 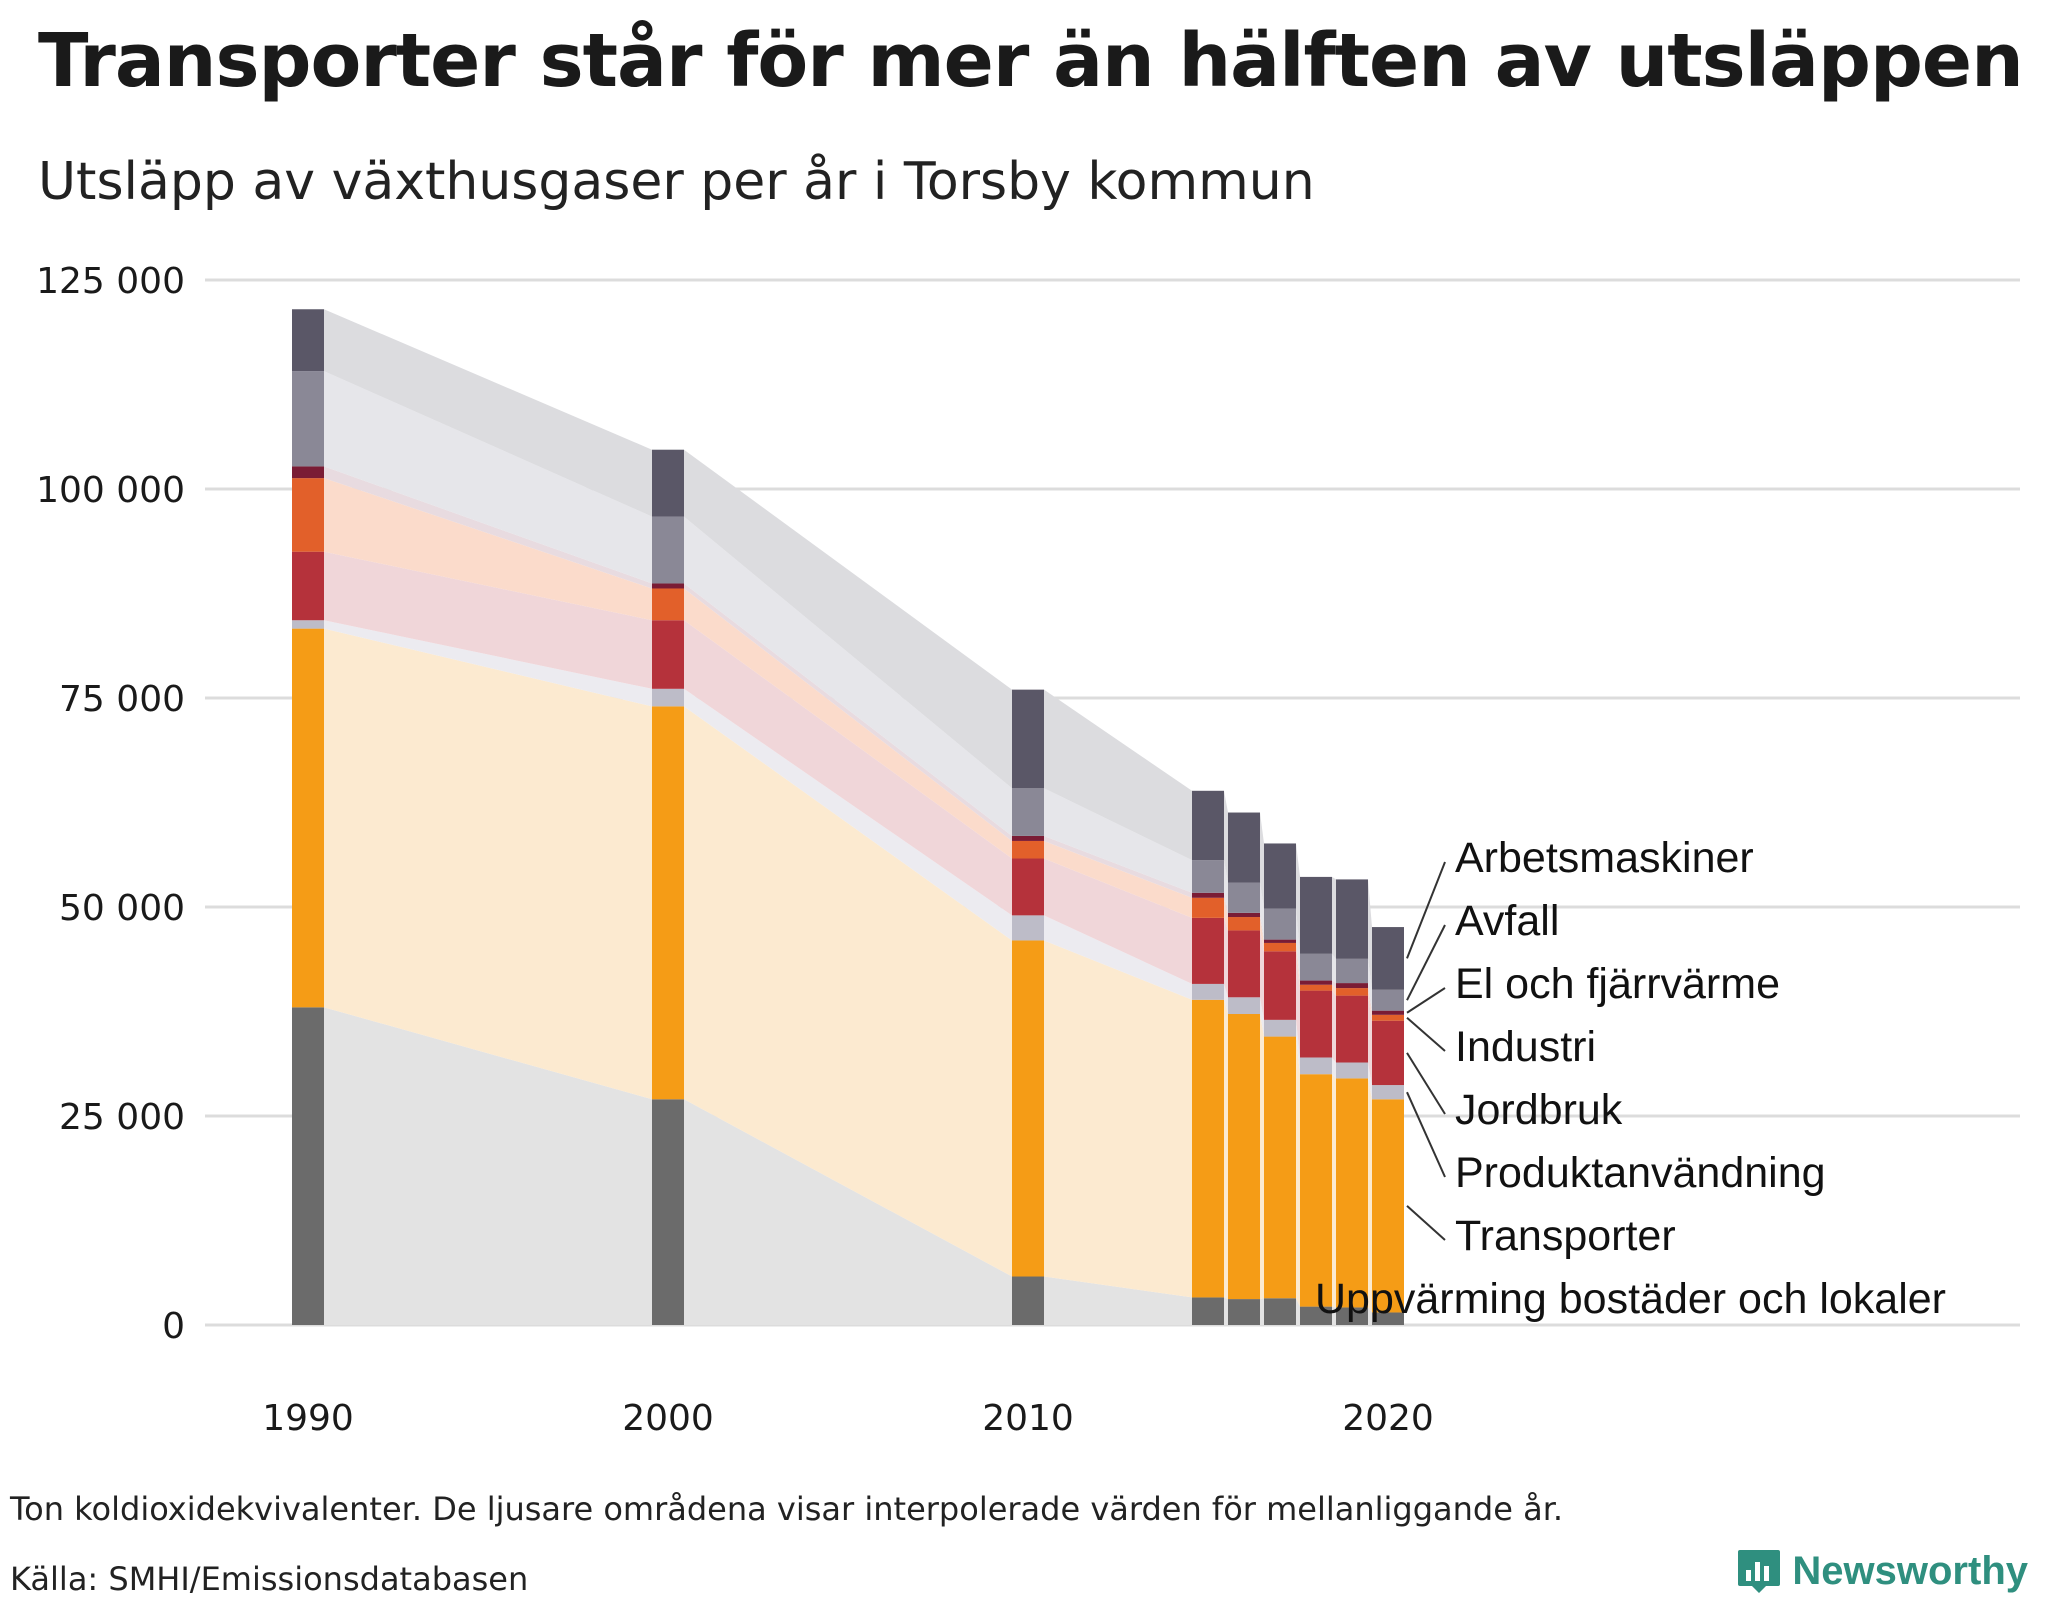 I want to click on bar-segment-2015-arbetsmaskiner, so click(x=1208, y=825).